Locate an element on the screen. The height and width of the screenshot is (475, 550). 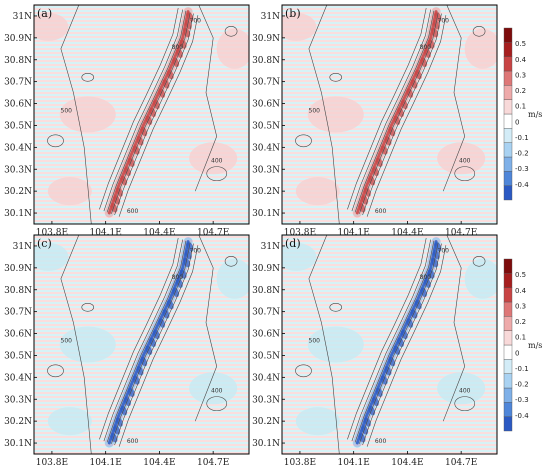
panel-d-lon-ticks: 103.8E 104.1E 104.4E 104.7E is located at coordinates (380, 459).